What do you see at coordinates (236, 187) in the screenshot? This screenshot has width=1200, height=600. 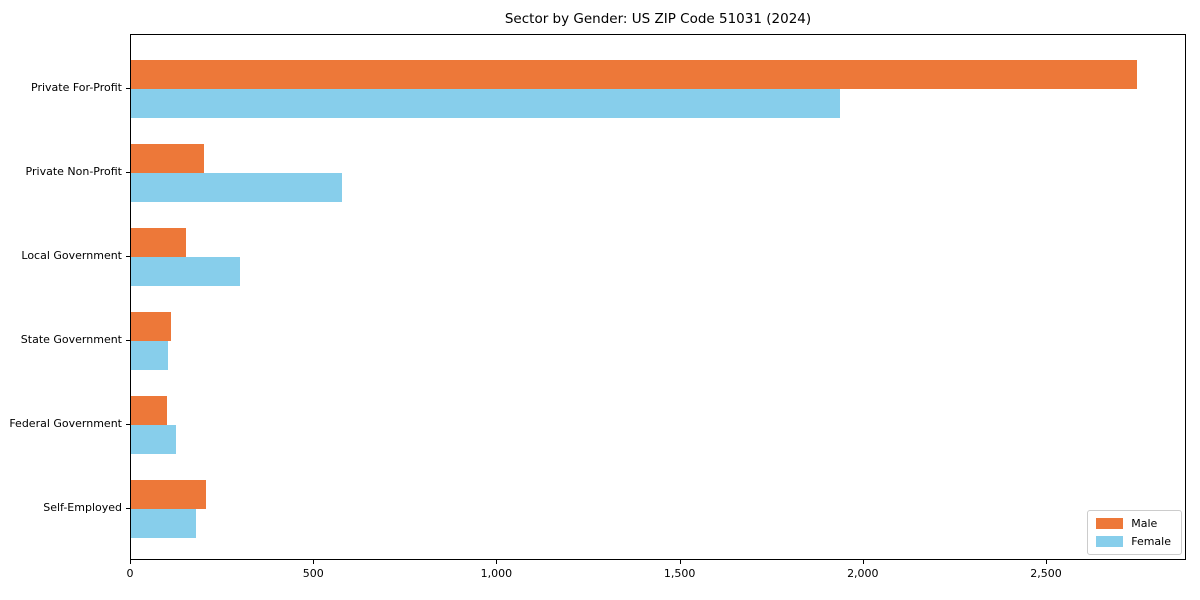 I see `bar-female-private-non-profit` at bounding box center [236, 187].